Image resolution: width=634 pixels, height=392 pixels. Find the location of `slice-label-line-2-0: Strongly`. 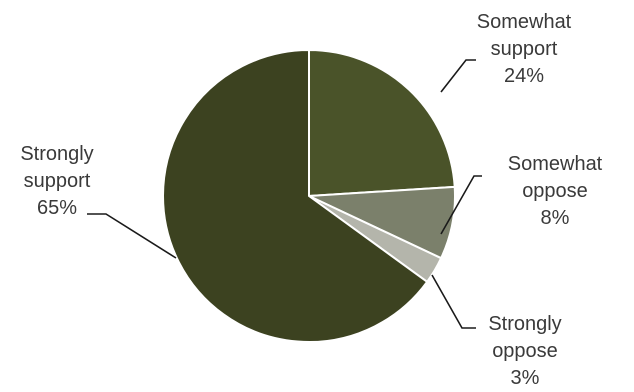

slice-label-line-2-0: Strongly is located at coordinates (524, 324).